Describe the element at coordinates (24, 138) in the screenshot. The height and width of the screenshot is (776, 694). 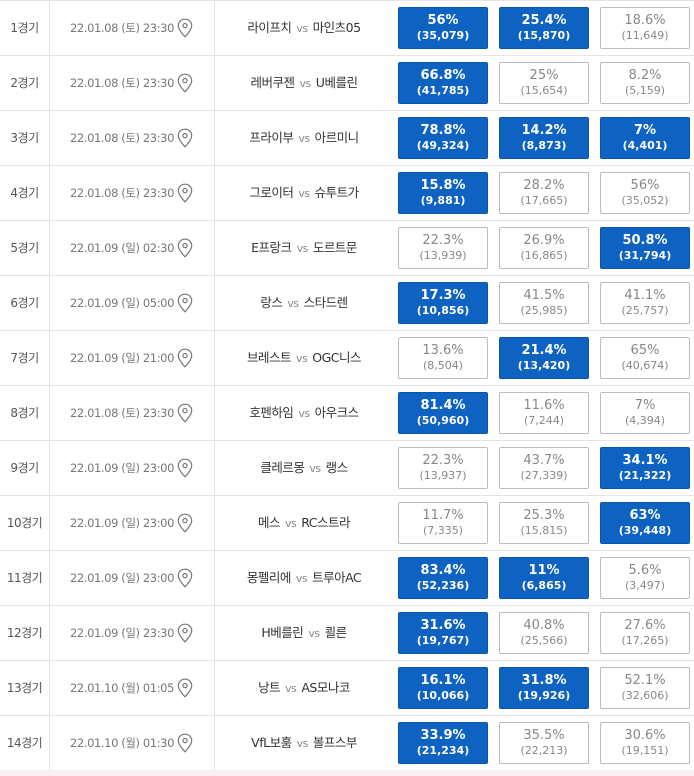
I see `game-number: 3경기` at that location.